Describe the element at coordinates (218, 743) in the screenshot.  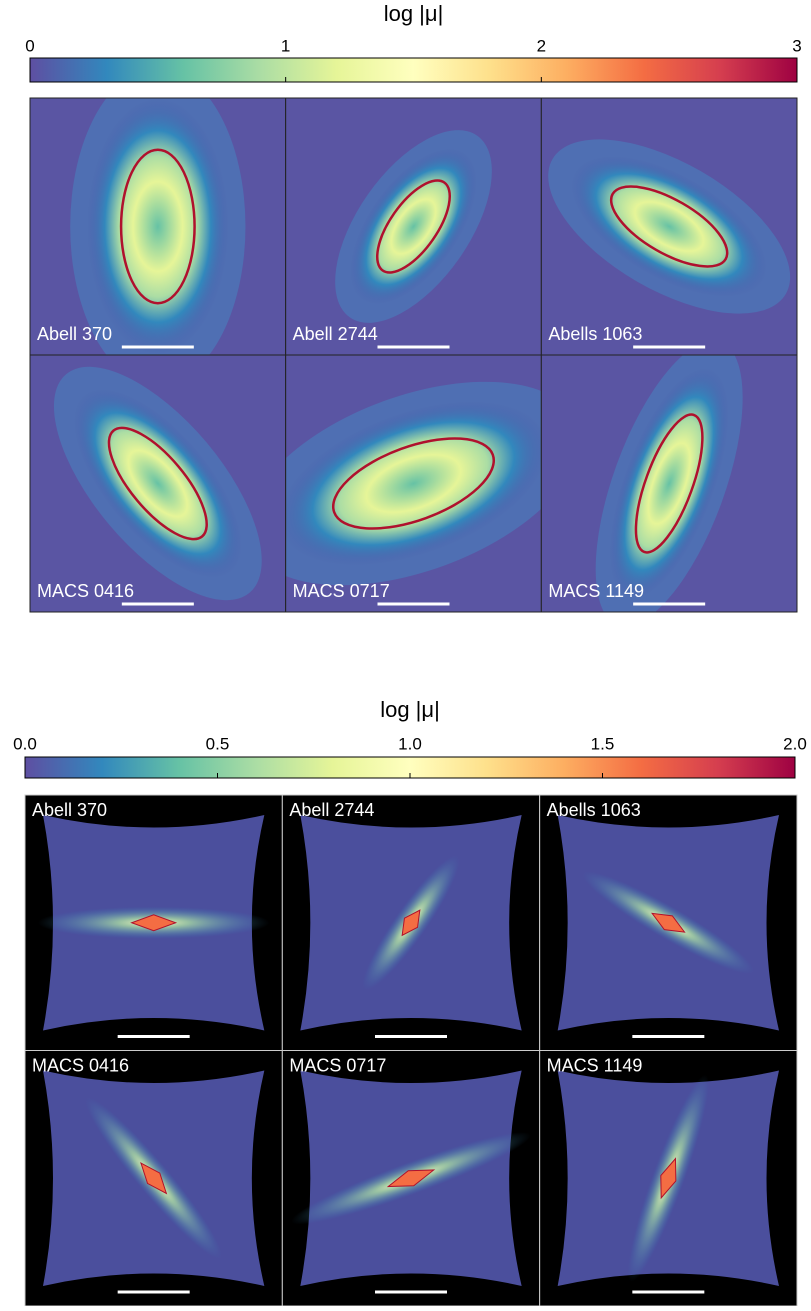
I see `colorbar-tick-label: 0.5` at that location.